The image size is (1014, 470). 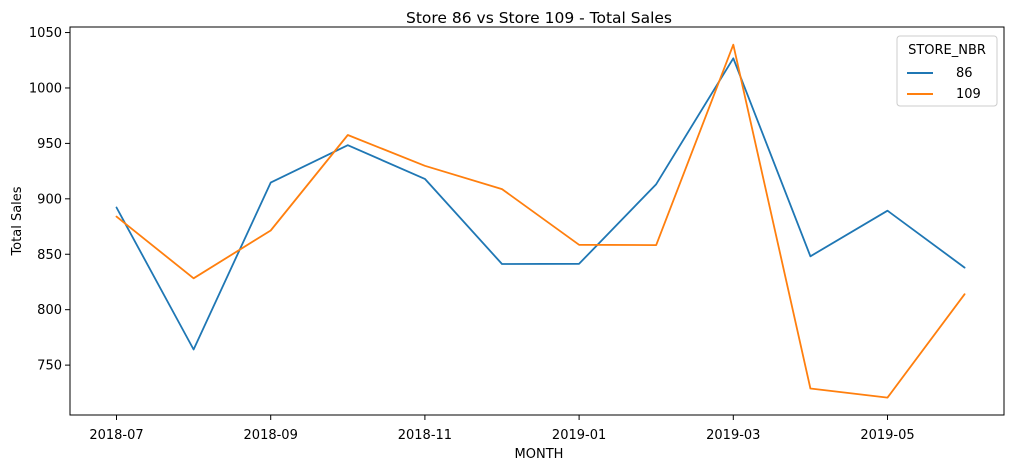 I want to click on y-tick-label-800: 800, so click(x=49, y=310).